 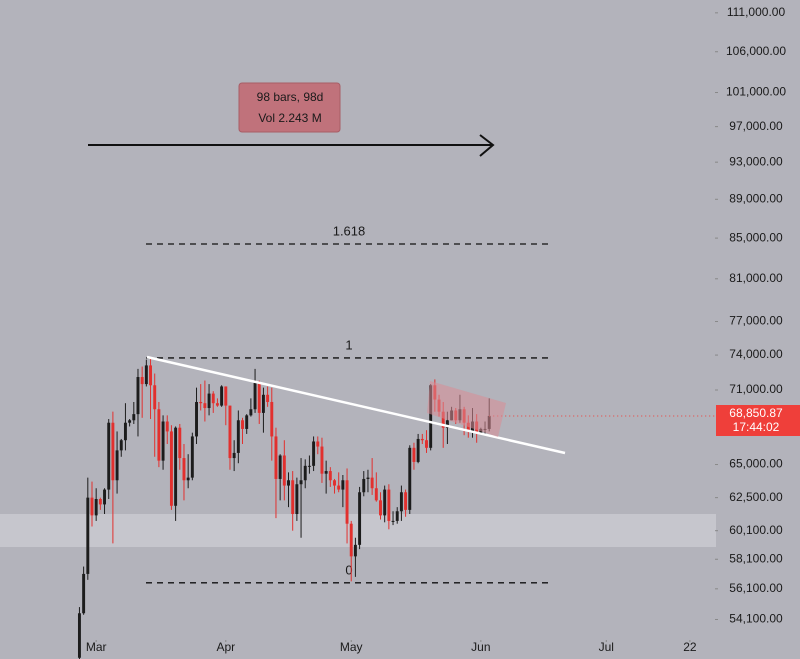 I want to click on y-tick-label: 74,000.00, so click(x=756, y=354).